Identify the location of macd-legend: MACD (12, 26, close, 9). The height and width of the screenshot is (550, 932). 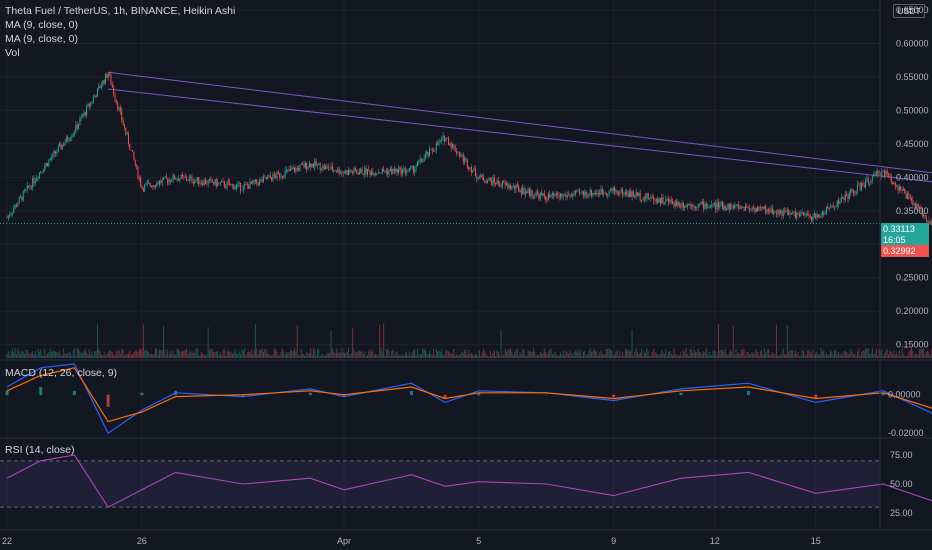
(61, 373).